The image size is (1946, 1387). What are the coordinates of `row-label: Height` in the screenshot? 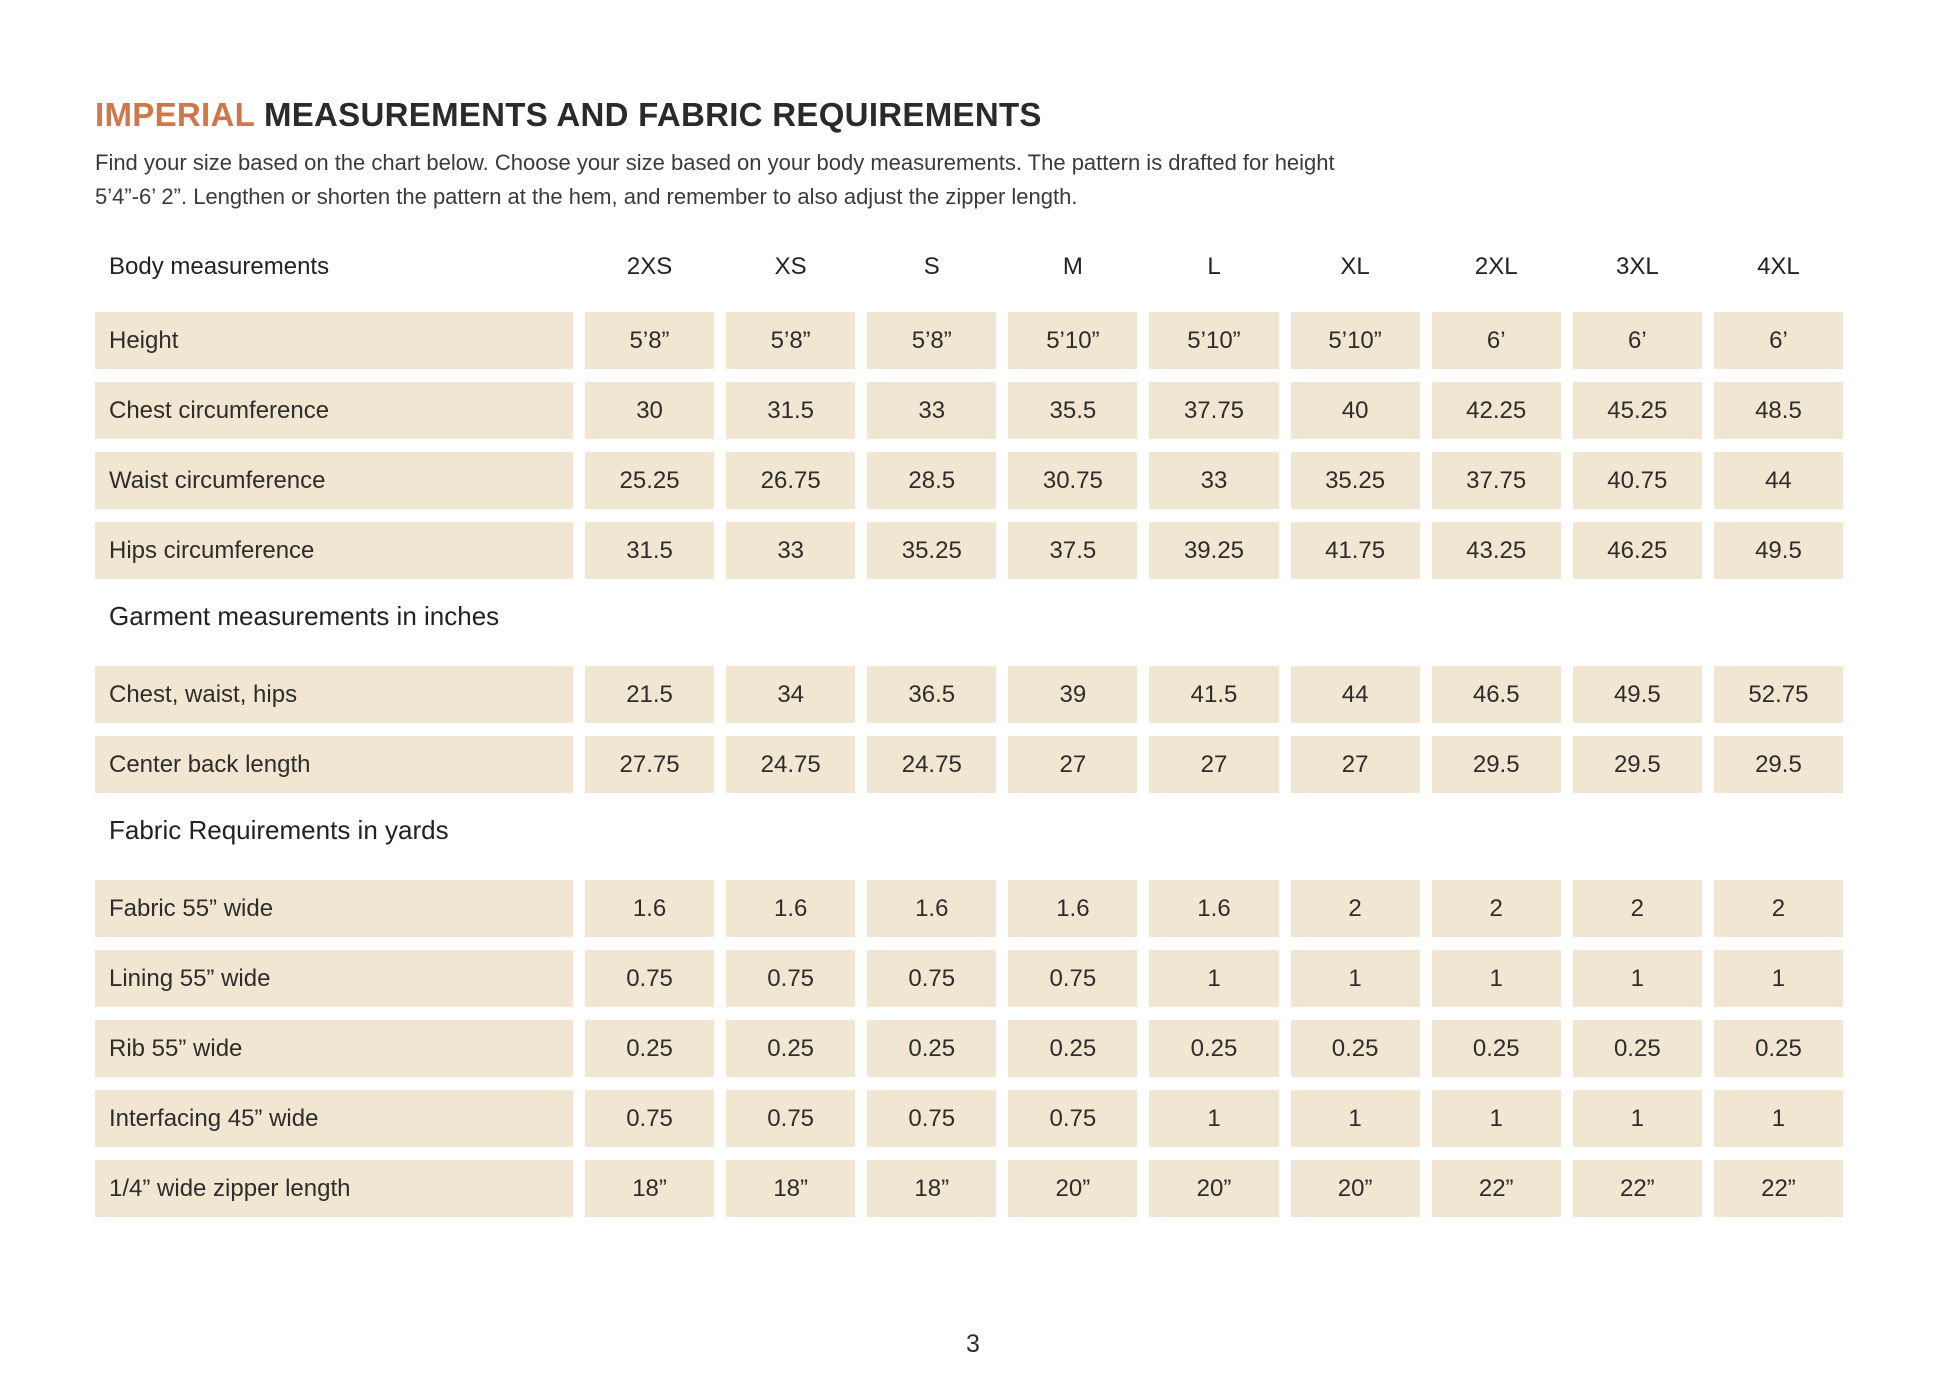 It's located at (334, 341).